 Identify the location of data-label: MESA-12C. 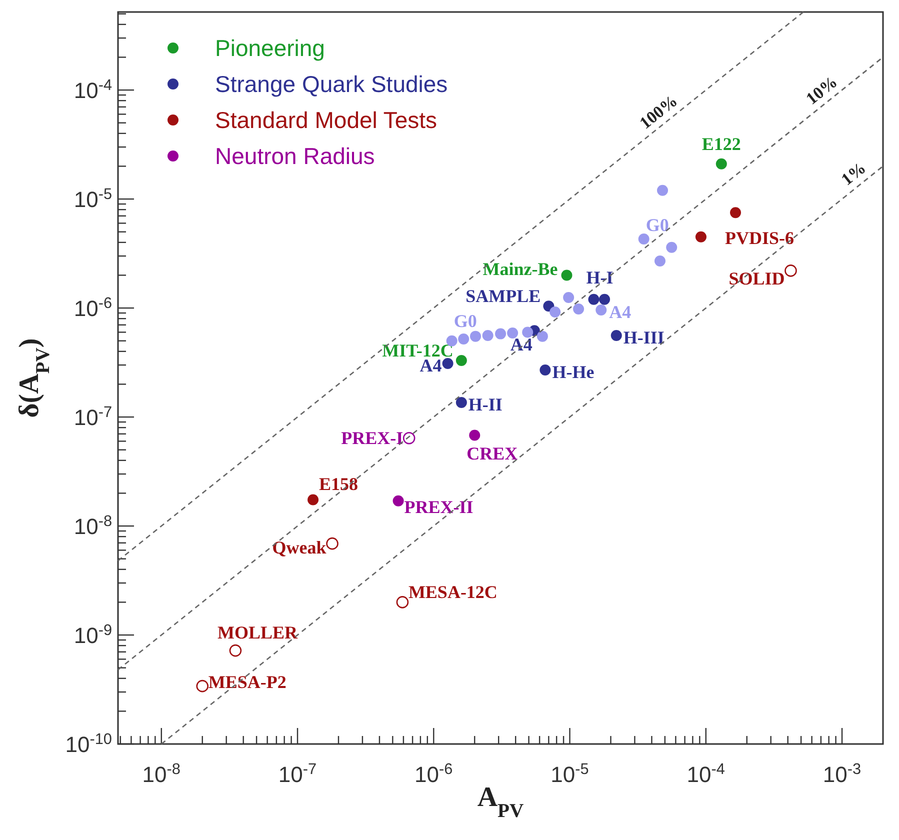
(453, 592).